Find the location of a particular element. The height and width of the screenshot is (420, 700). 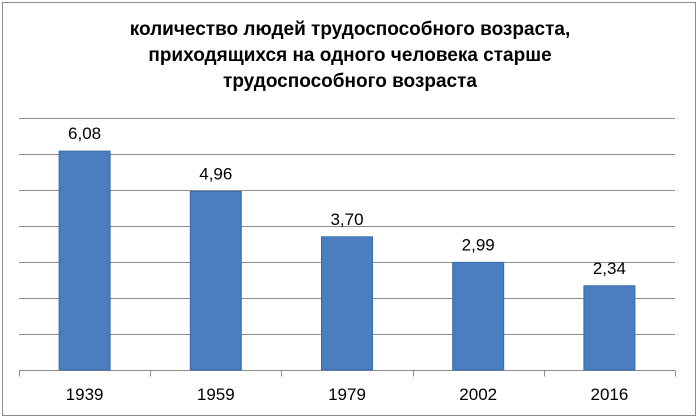

x-tick-label-1959: 1959 is located at coordinates (216, 394).